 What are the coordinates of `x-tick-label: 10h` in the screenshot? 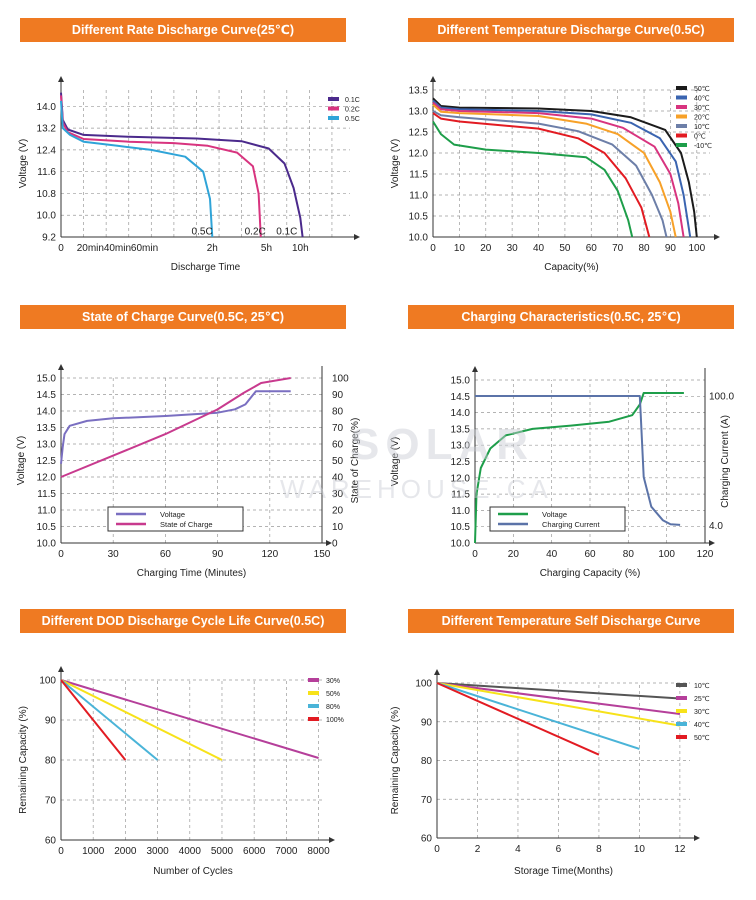 It's located at (300, 248).